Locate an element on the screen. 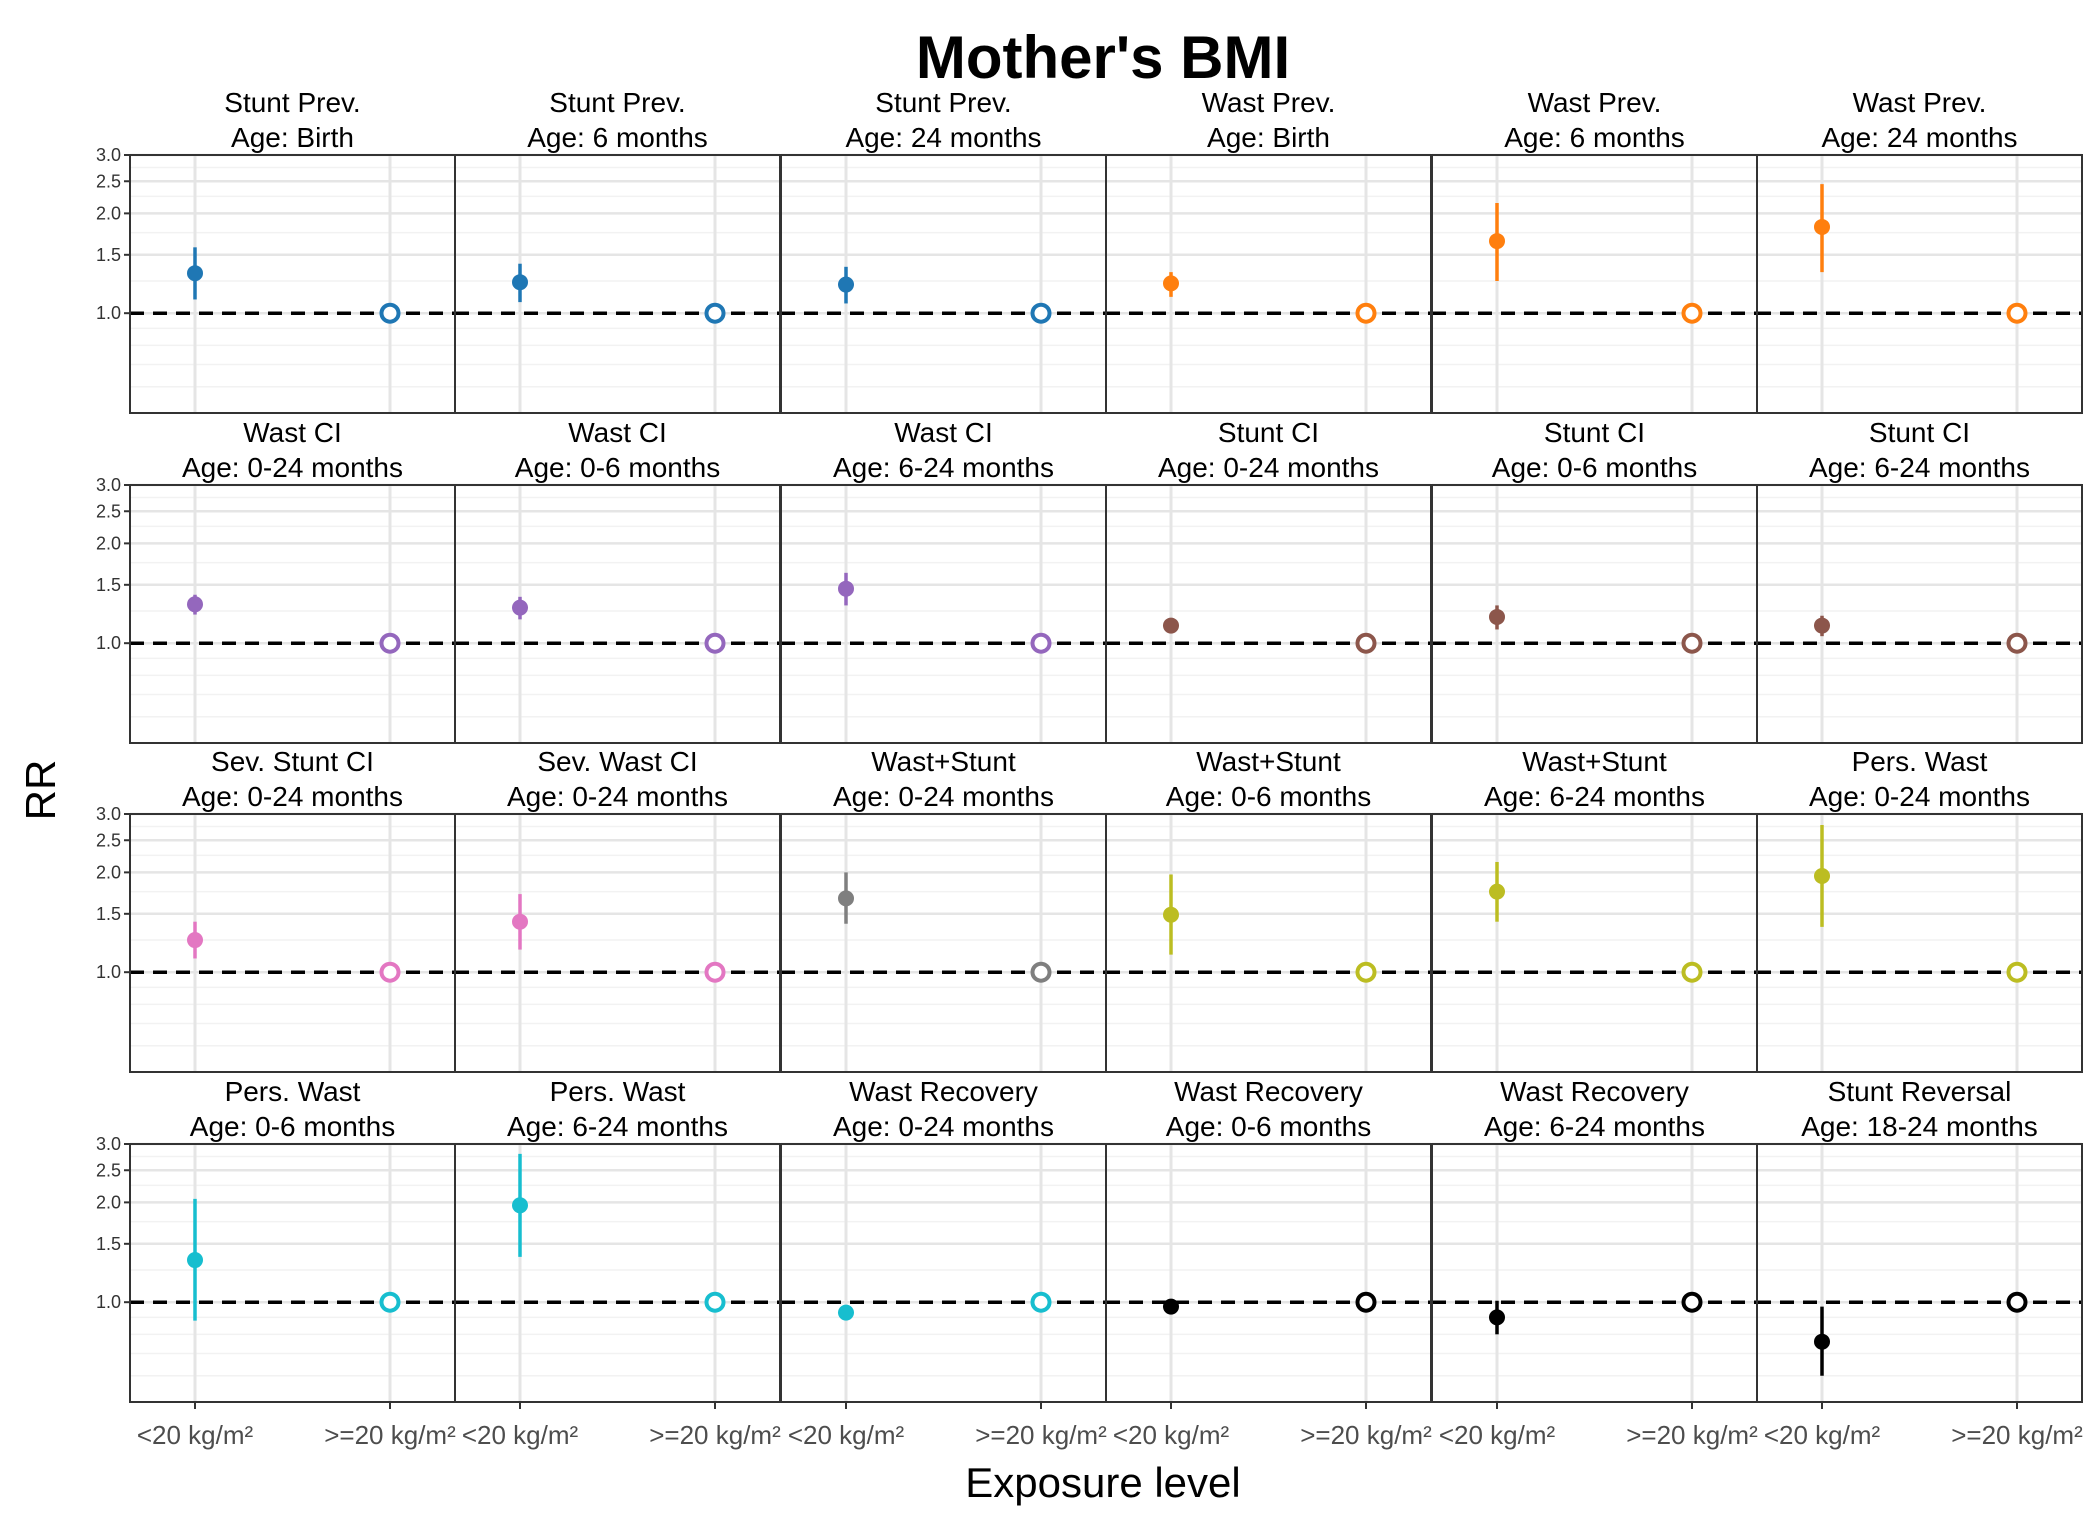  panel-outcome-label: Pers. Wast is located at coordinates (618, 1091).